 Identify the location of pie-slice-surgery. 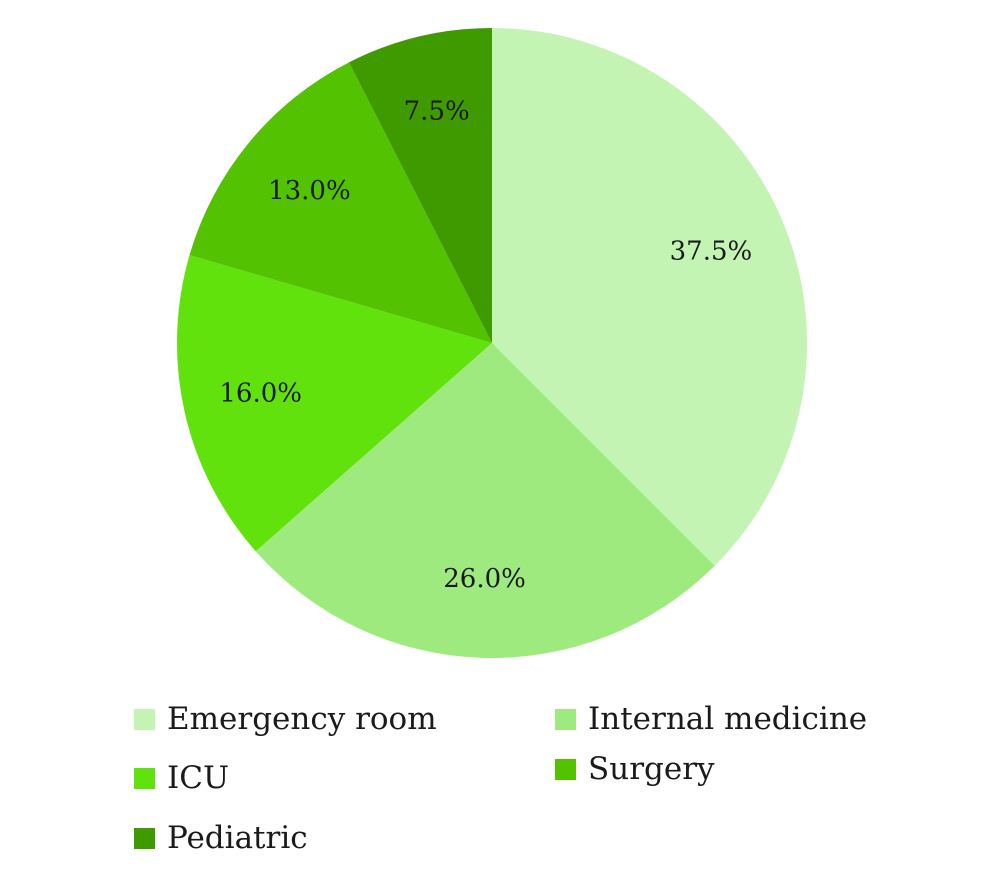
(340, 202).